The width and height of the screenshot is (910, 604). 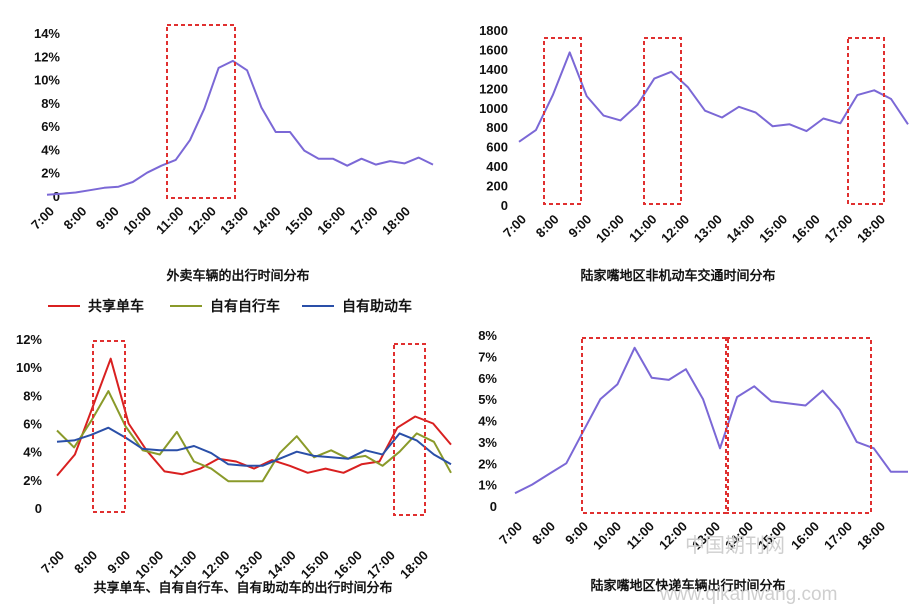 I want to click on chart-title: 外卖车辆的出行时间分布, so click(x=237, y=276).